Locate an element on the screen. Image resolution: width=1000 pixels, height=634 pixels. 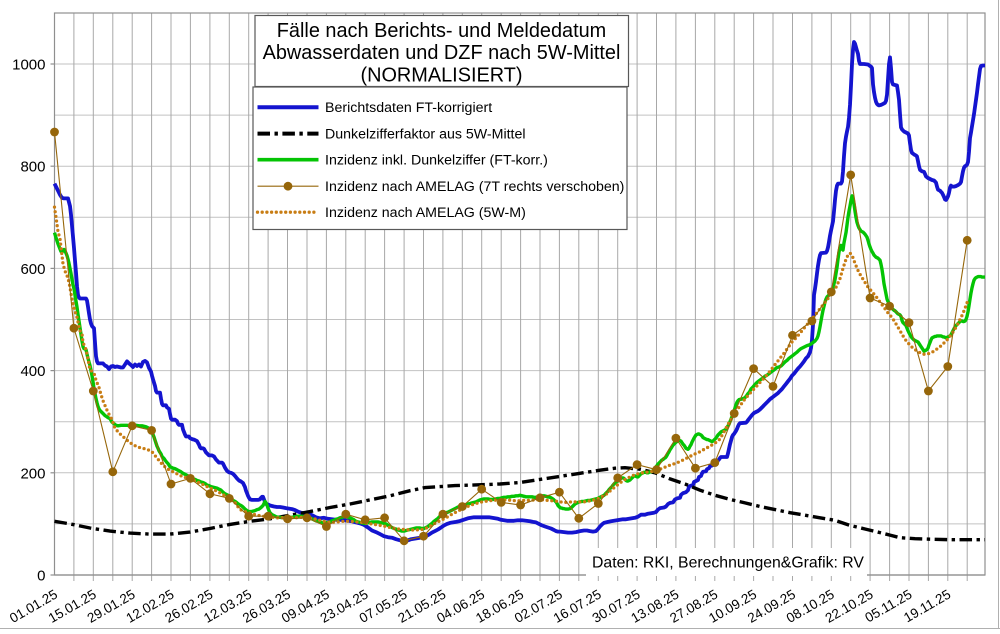
svg-text: Inzidenz nach AMELAG (5W-M) is located at coordinates (425, 213).